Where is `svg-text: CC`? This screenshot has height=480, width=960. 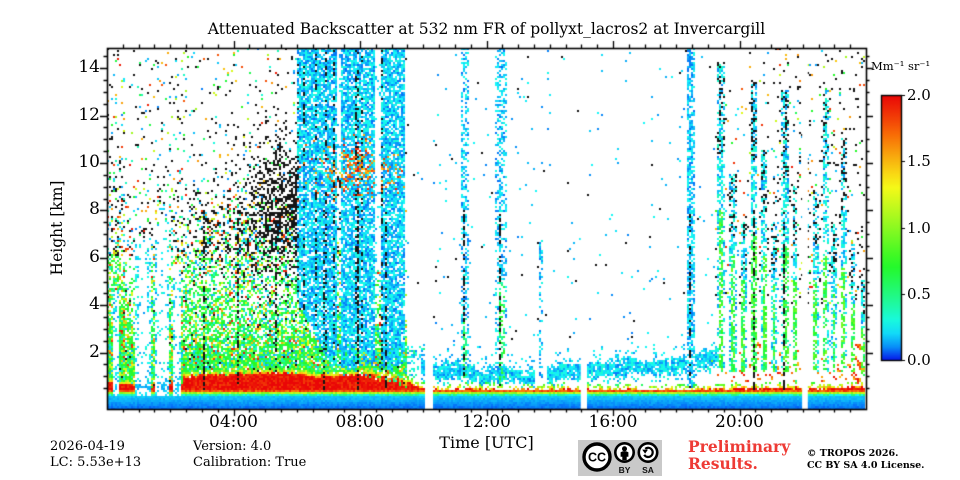
svg-text: CC is located at coordinates (597, 458).